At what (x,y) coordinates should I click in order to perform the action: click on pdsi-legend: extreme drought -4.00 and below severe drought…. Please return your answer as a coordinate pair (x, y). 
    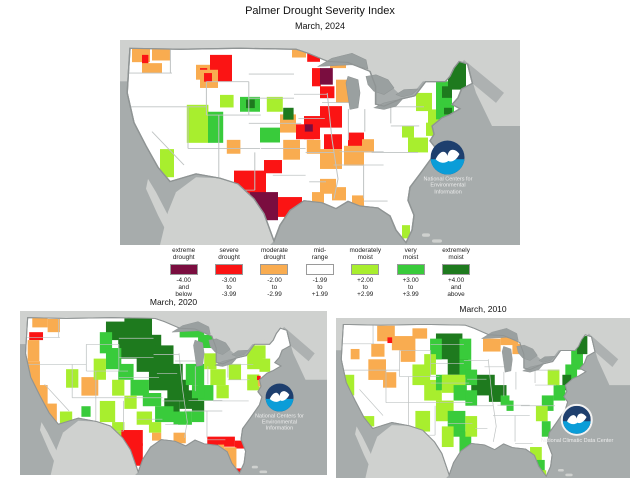
    Looking at the image, I should click on (320, 273).